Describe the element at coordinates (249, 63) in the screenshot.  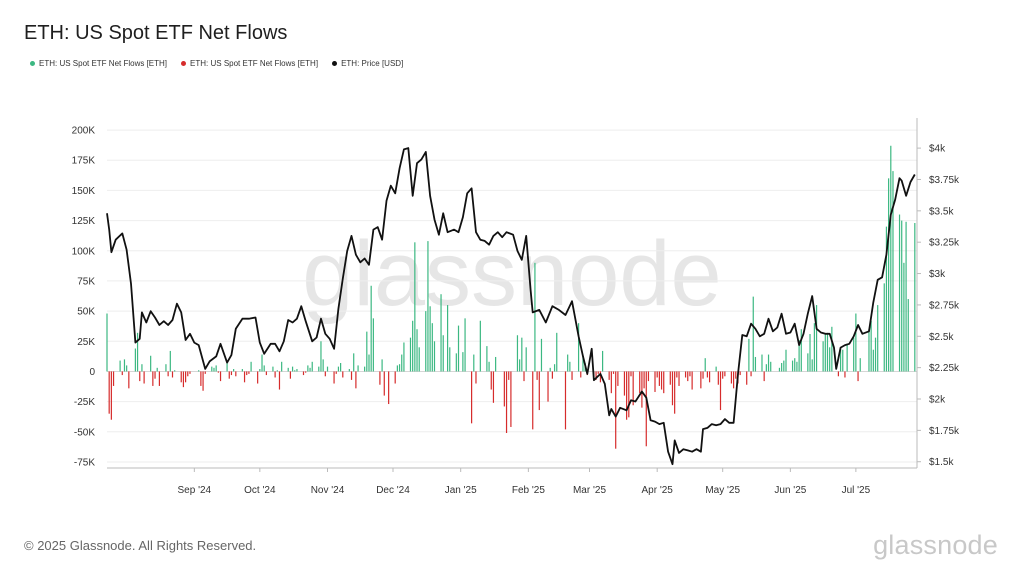
I see `legend-item-outflow: ETH: US Spot ETF Net Flows [ETH]` at that location.